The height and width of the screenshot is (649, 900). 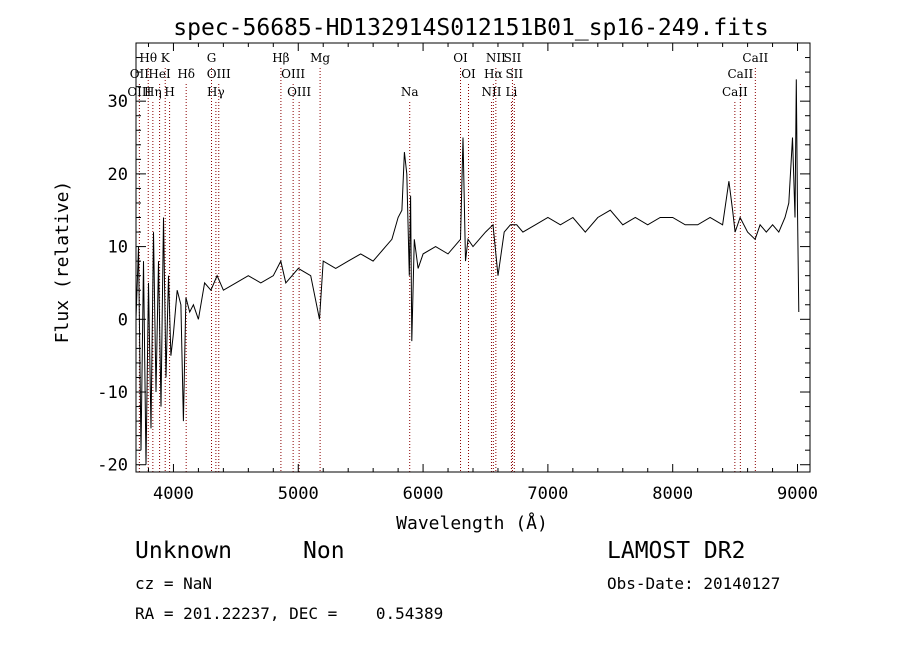 What do you see at coordinates (118, 175) in the screenshot?
I see `y-tick-label: 20` at bounding box center [118, 175].